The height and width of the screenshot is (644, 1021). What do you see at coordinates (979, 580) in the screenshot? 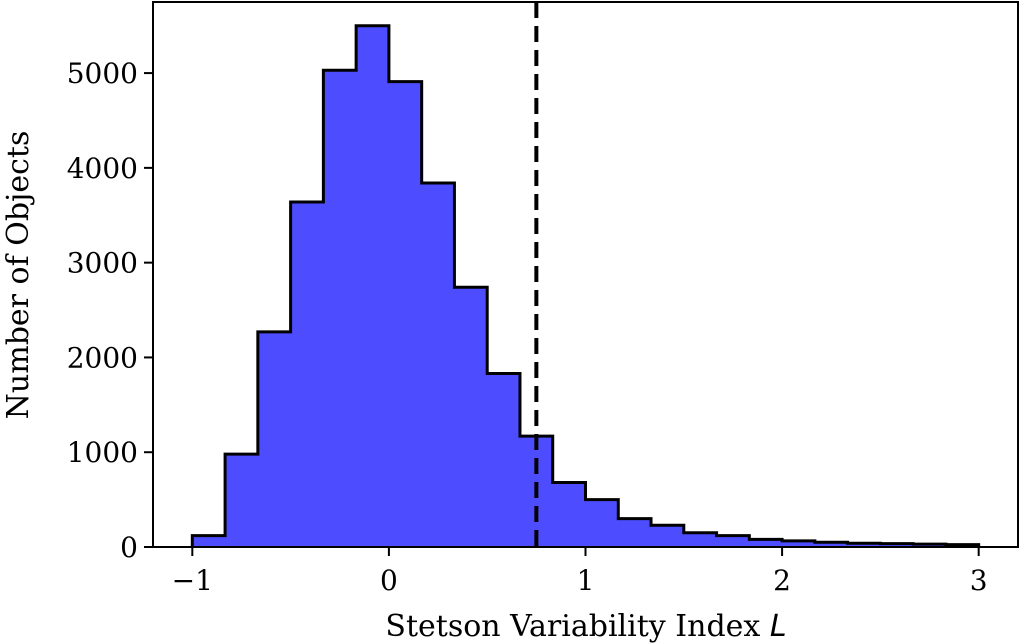
I see `x-tick-label: 3` at bounding box center [979, 580].